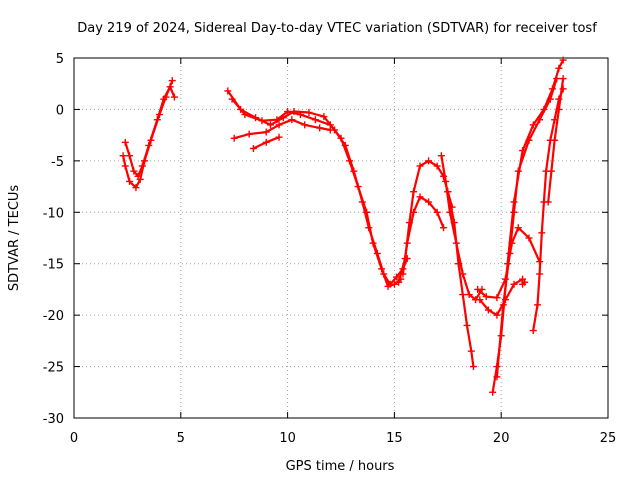  What do you see at coordinates (181, 438) in the screenshot?
I see `x-tick-label: 5` at bounding box center [181, 438].